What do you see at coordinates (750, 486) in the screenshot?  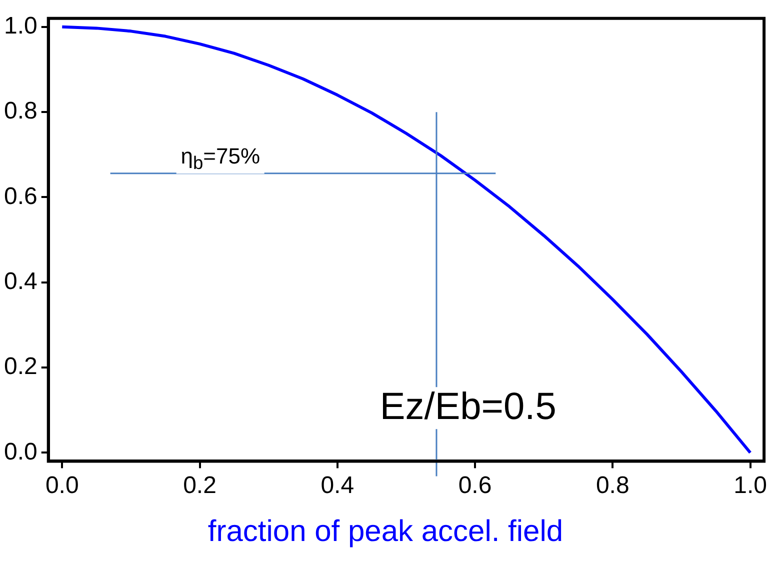 I see `x-tick-label: 1.0` at bounding box center [750, 486].